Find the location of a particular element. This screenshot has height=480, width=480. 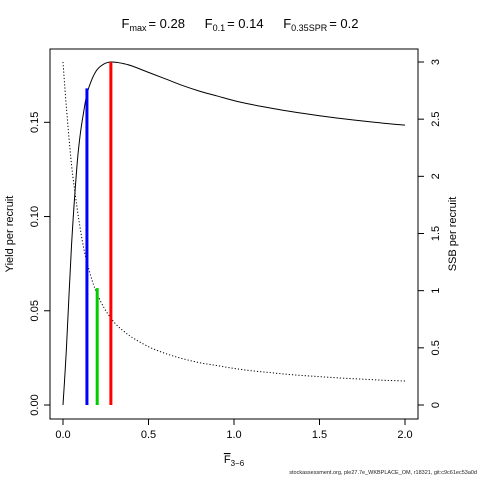

y2-tick-label: 1 is located at coordinates (436, 291).